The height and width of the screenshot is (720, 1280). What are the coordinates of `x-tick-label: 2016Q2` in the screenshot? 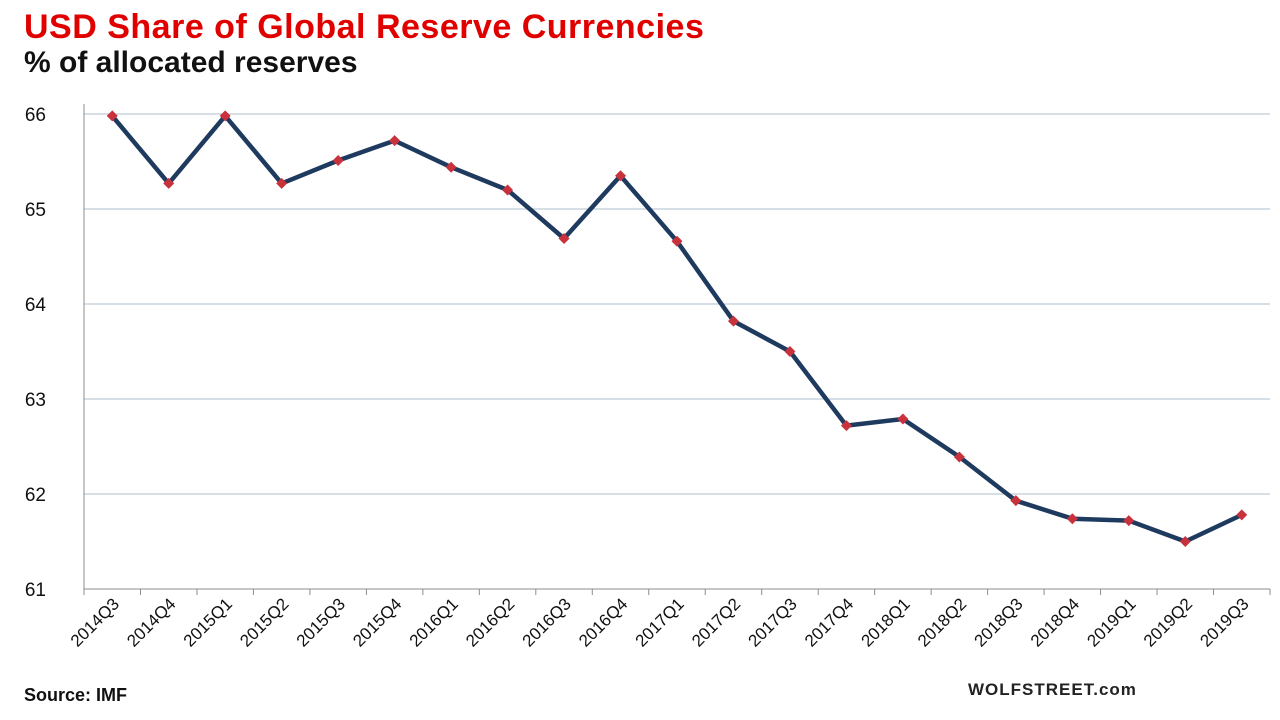 It's located at (490, 622).